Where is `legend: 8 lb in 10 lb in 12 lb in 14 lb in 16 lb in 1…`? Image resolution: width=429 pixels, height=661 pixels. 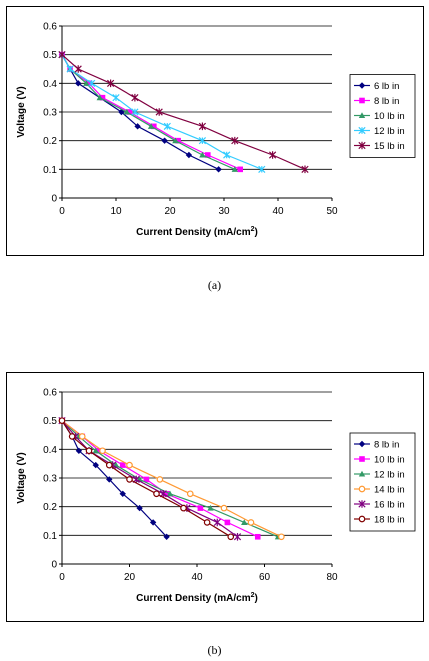
legend: 8 lb in 10 lb in 12 lb in 14 lb in 16 lb in 1… is located at coordinates (382, 482).